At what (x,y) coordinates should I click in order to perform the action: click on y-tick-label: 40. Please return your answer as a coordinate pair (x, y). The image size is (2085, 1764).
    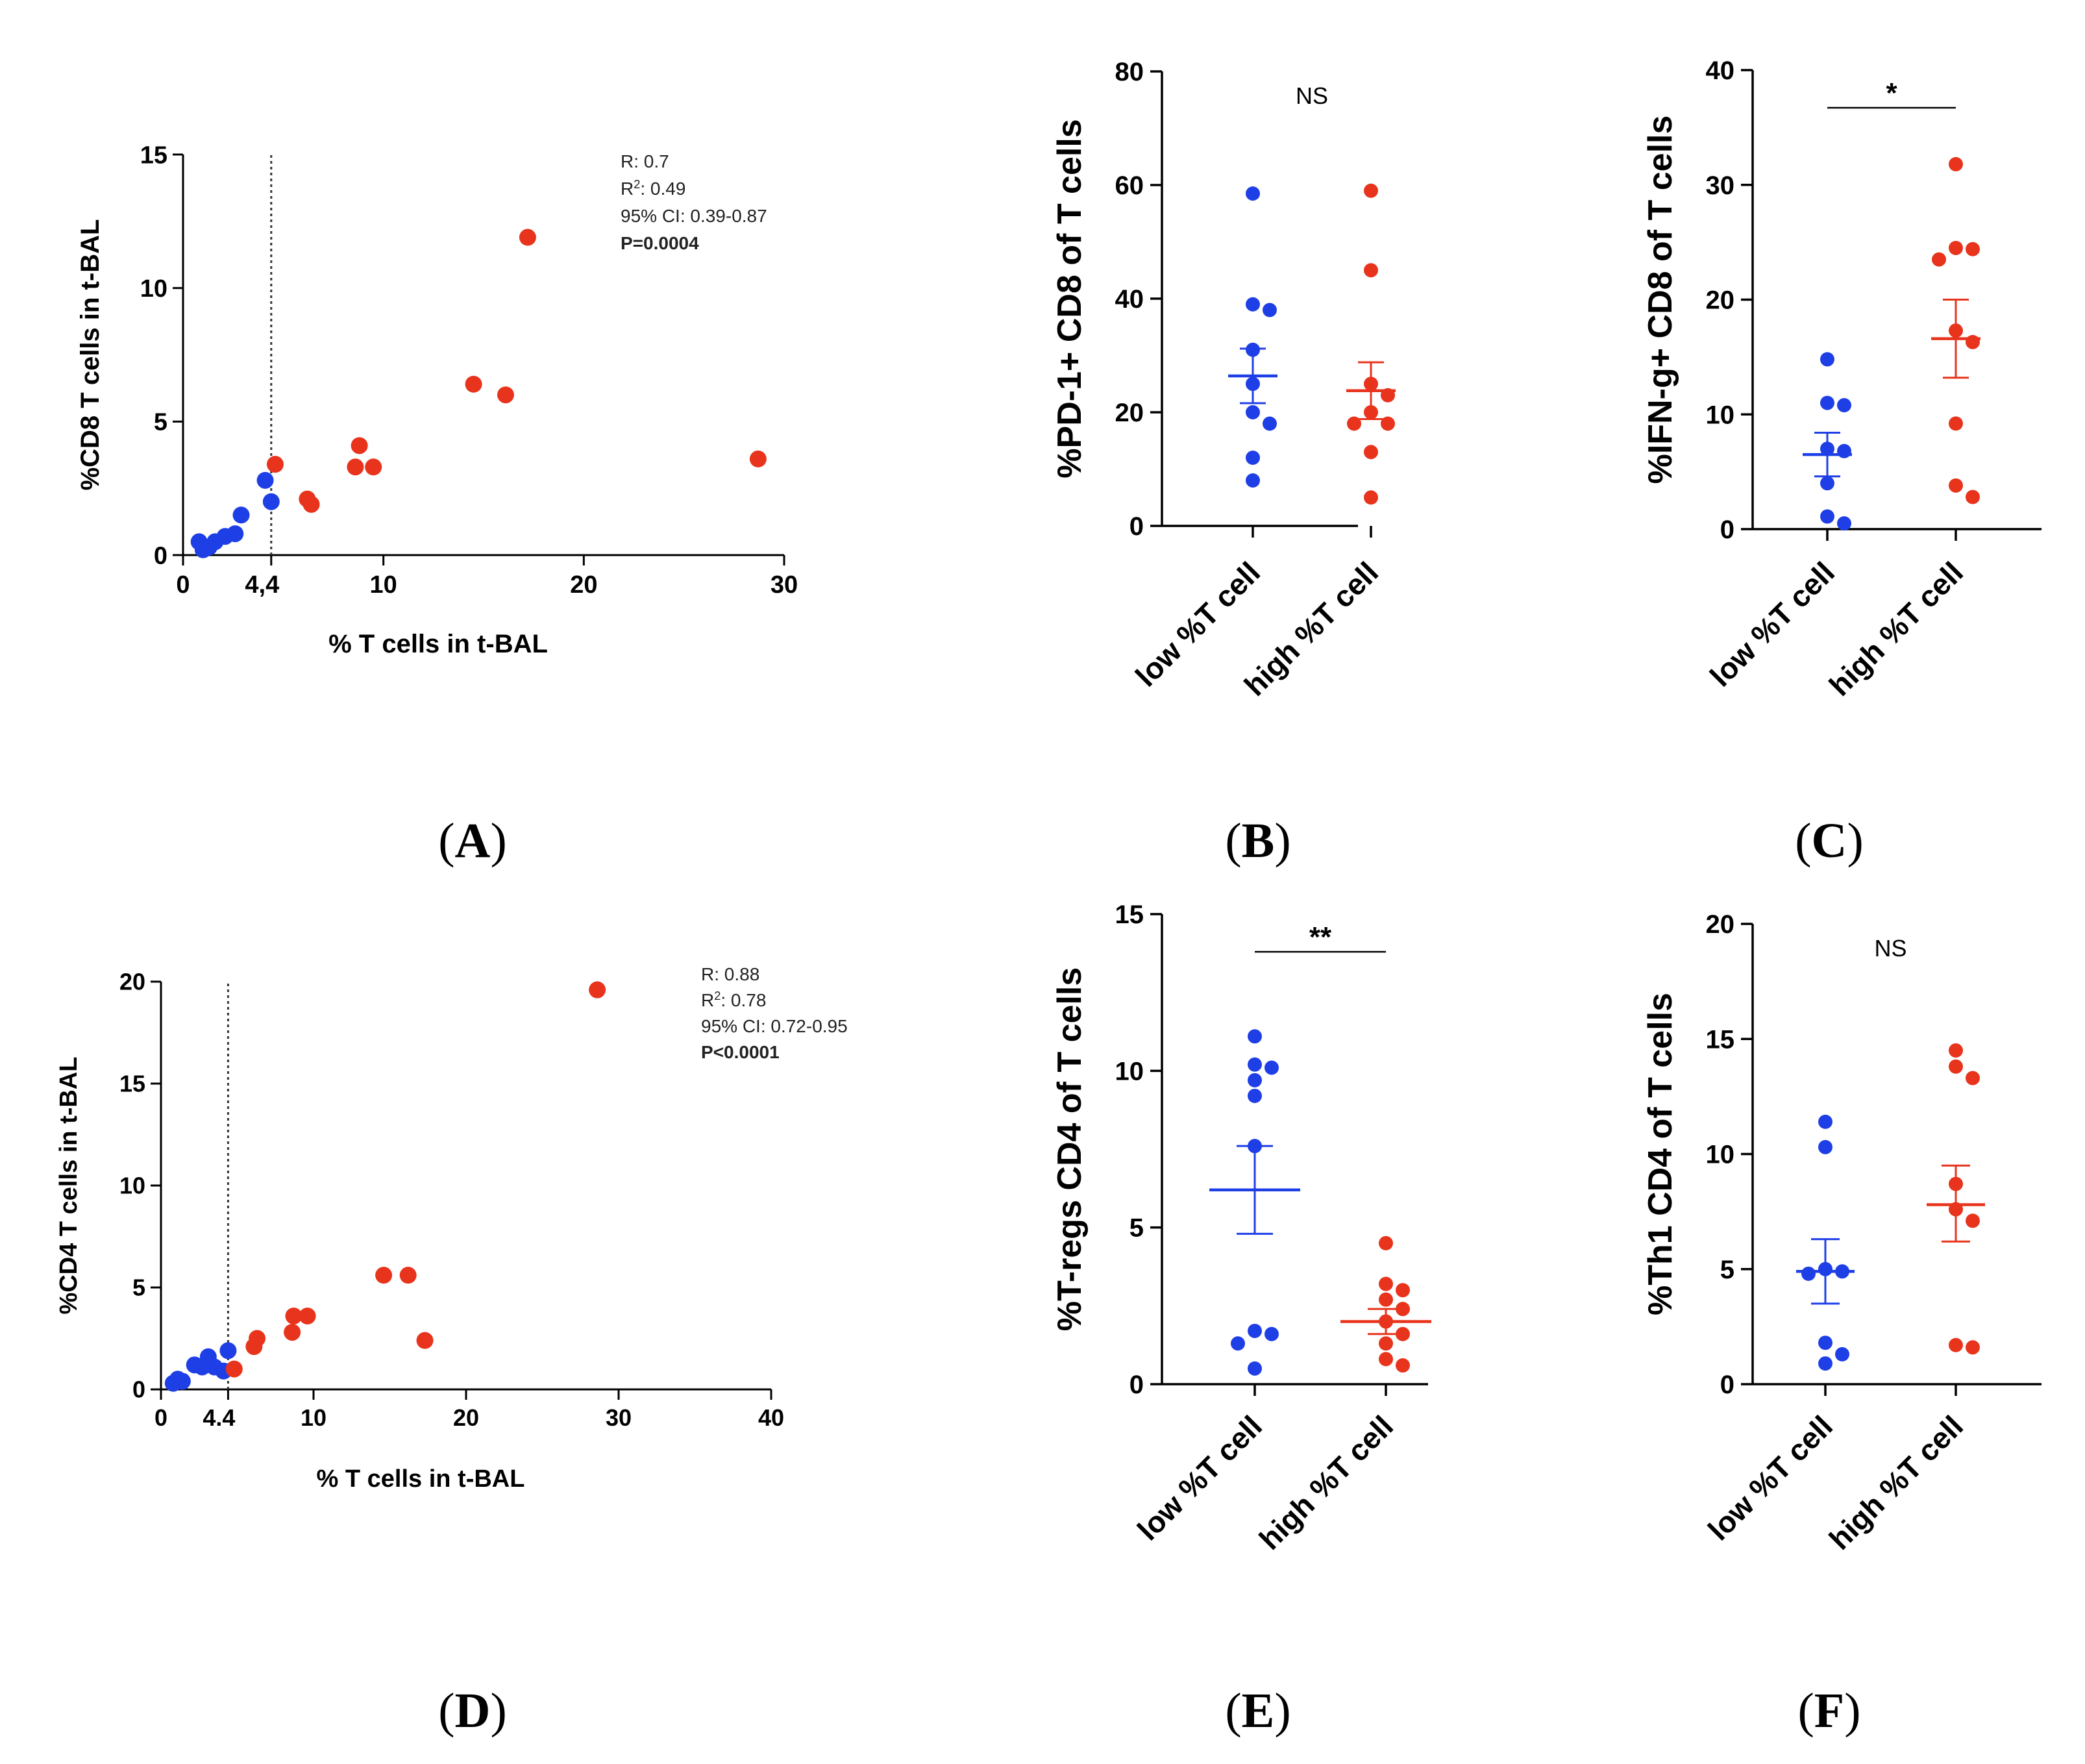
    Looking at the image, I should click on (1130, 299).